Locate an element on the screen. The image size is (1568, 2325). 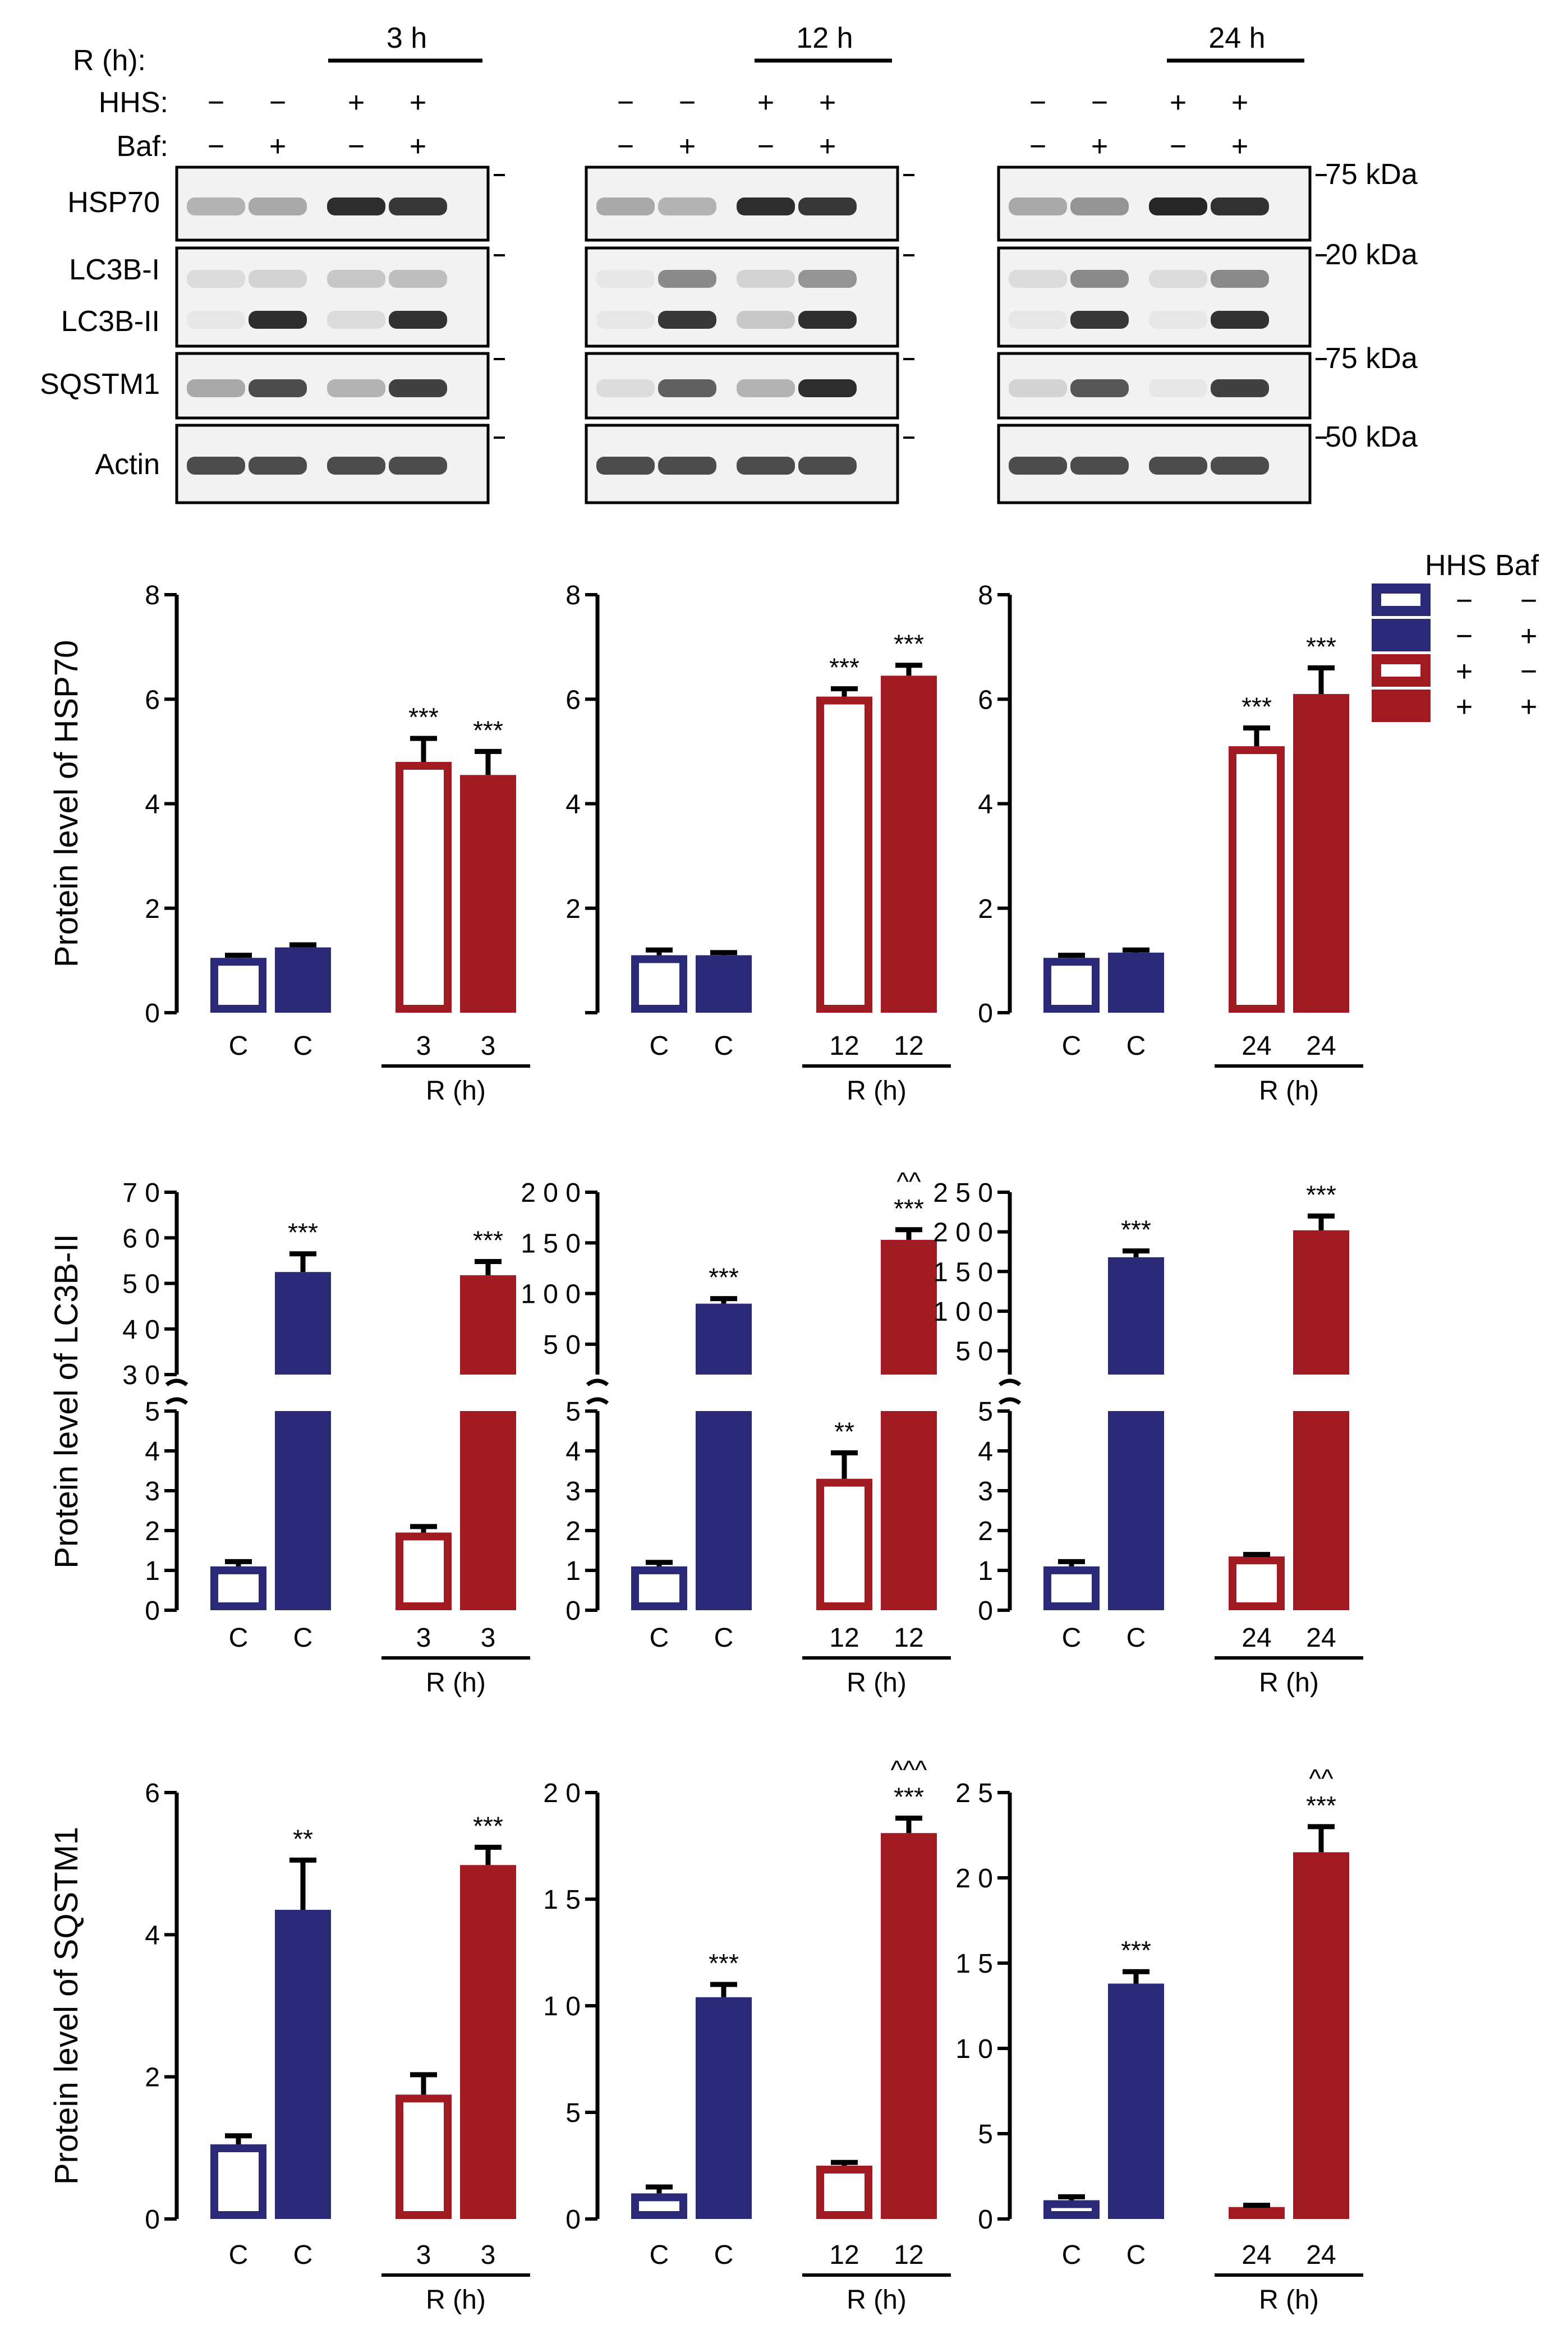
marker-label: 20 kDa is located at coordinates (1371, 254).